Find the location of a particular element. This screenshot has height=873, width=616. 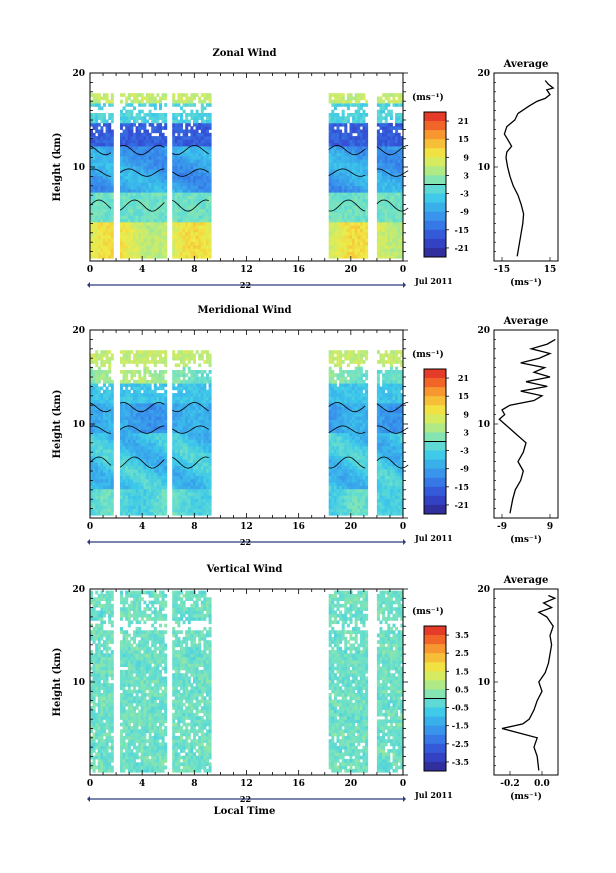

zonal-contour is located at coordinates (190, 205).